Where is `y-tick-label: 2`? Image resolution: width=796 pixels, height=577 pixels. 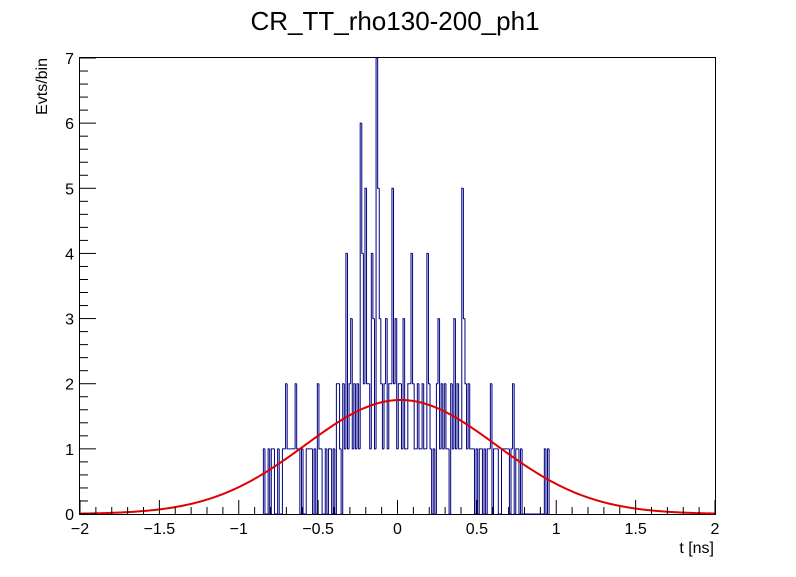
y-tick-label: 2 is located at coordinates (69, 385).